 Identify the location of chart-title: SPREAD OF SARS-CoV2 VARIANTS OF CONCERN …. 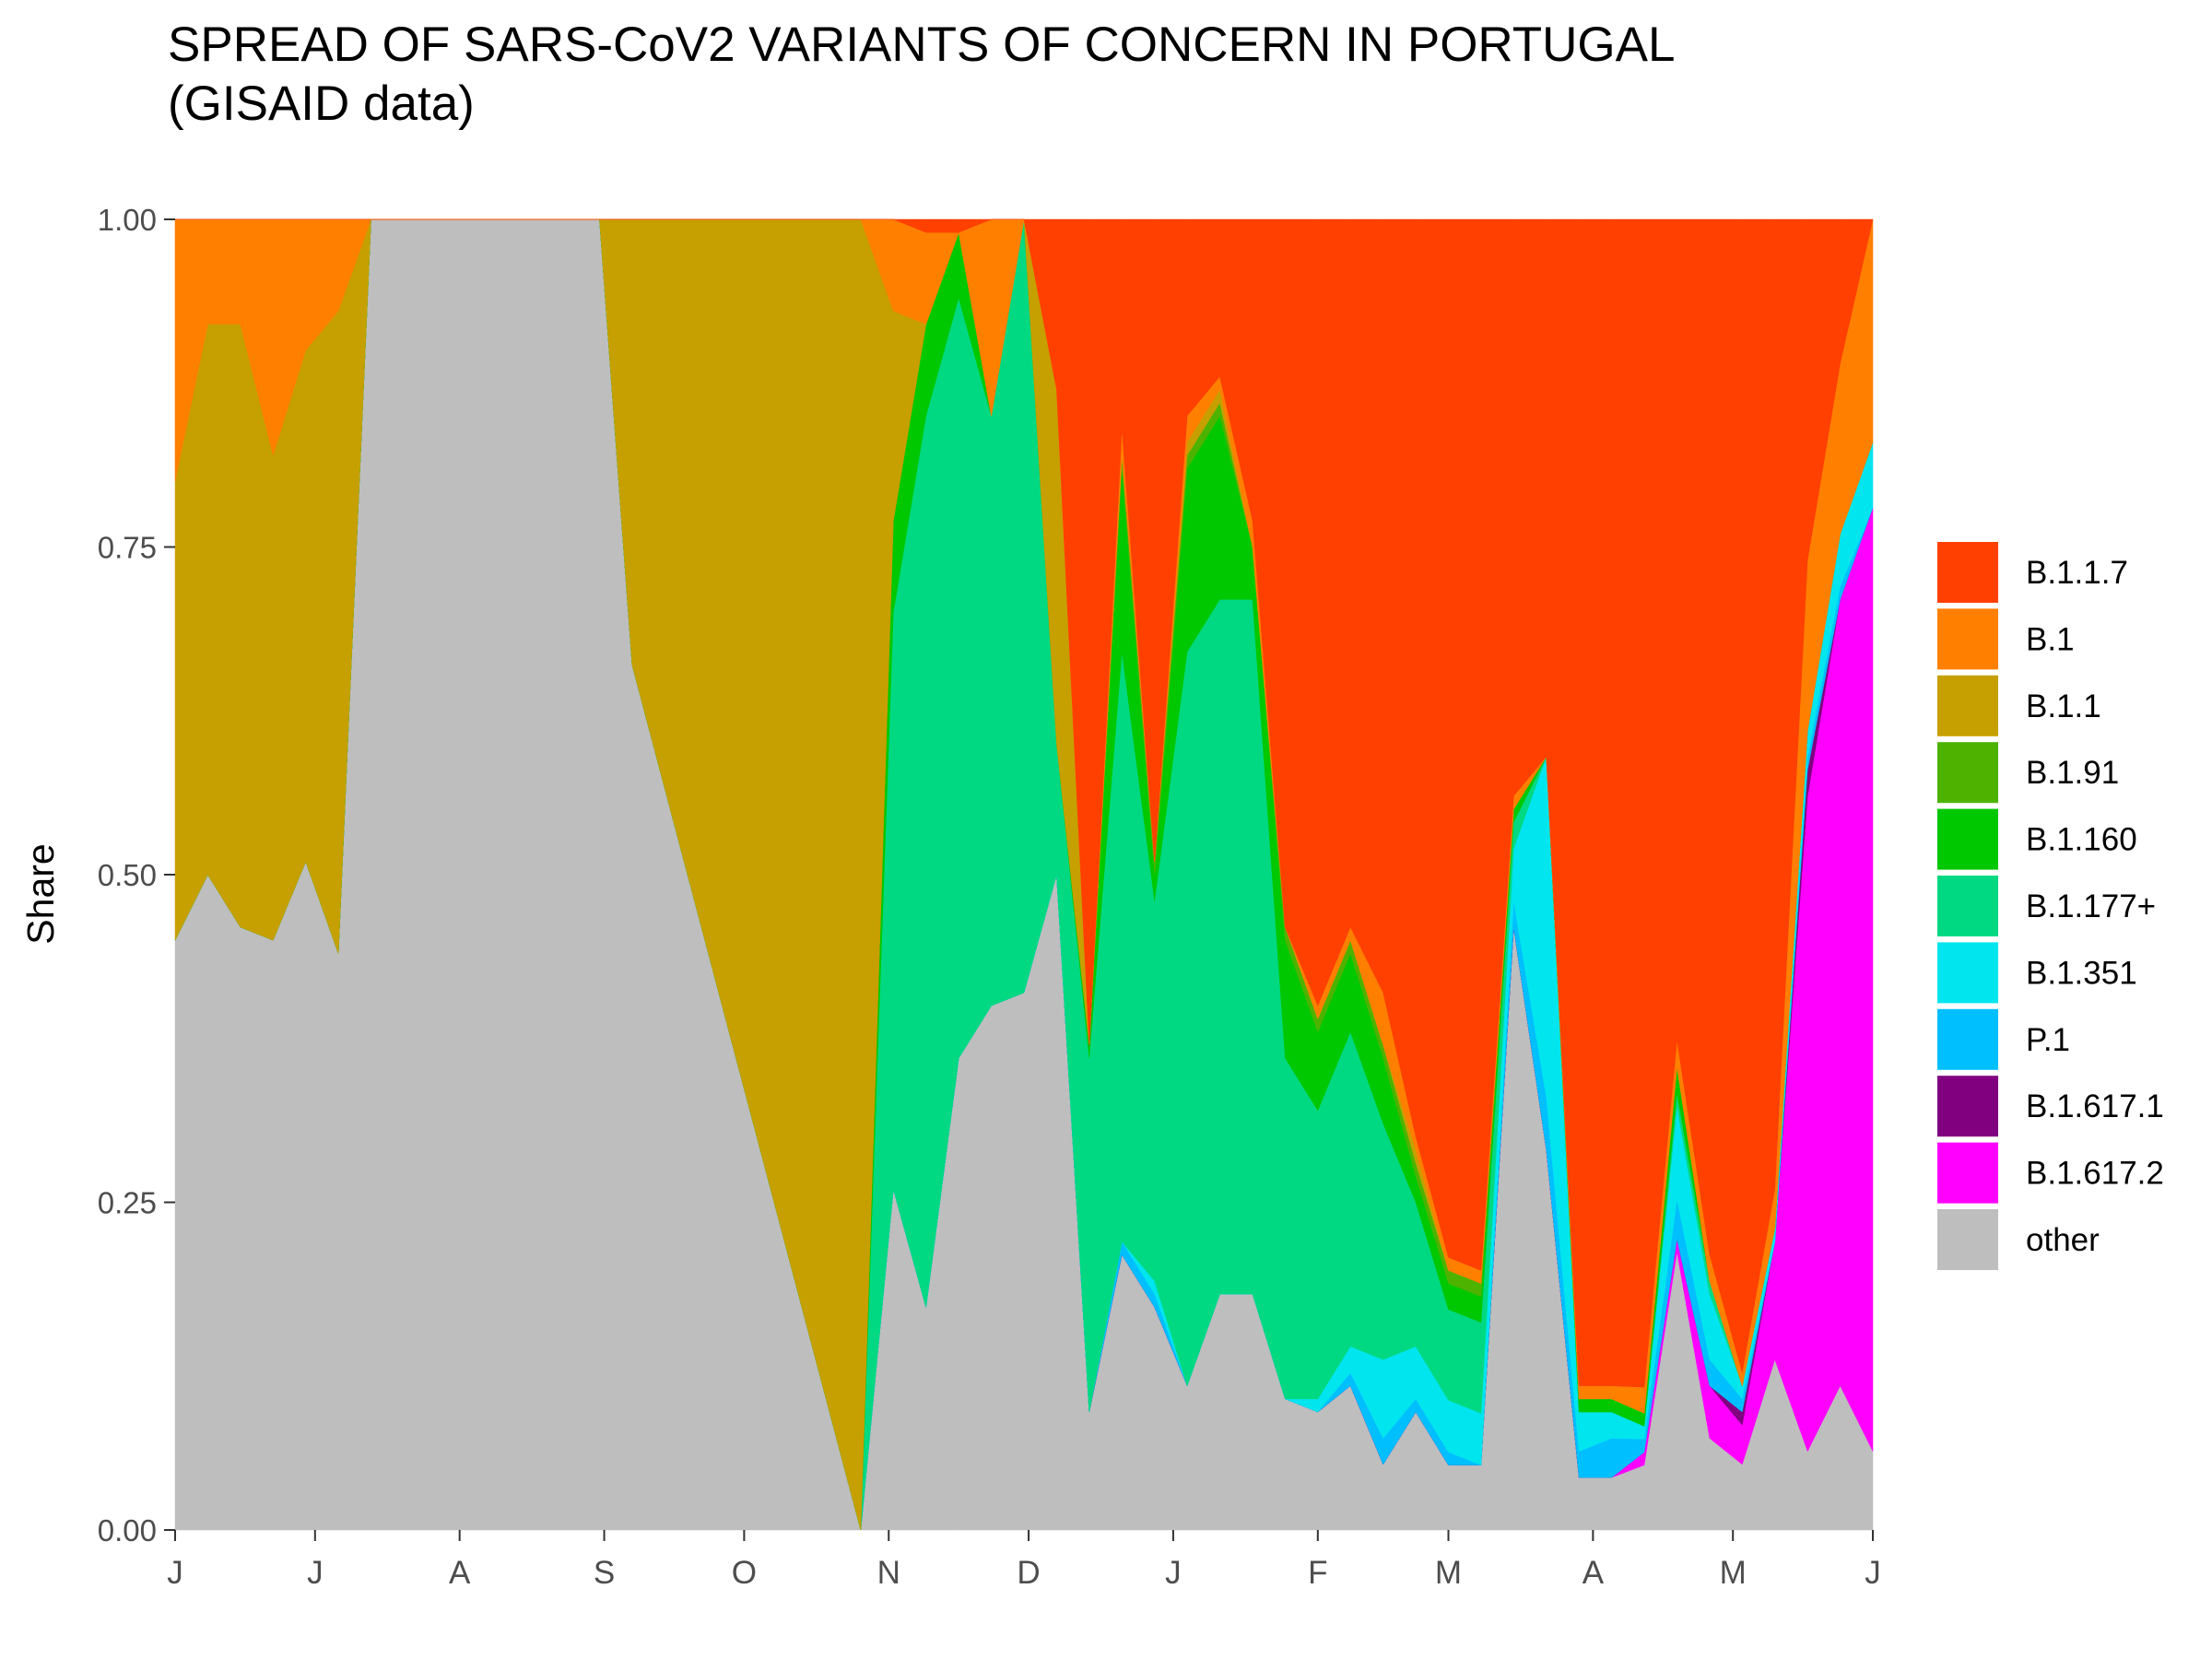
(921, 45).